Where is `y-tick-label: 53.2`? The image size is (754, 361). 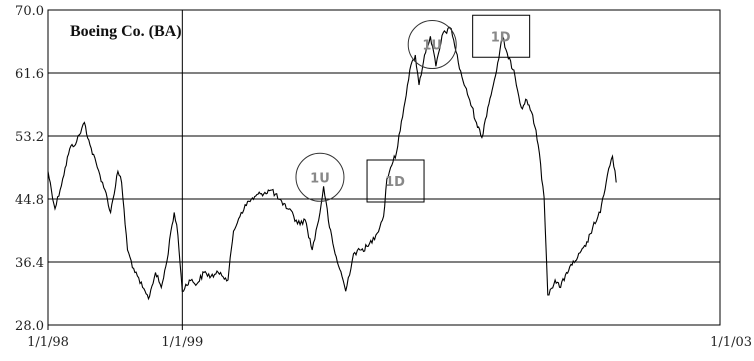 y-tick-label: 53.2 is located at coordinates (29, 137).